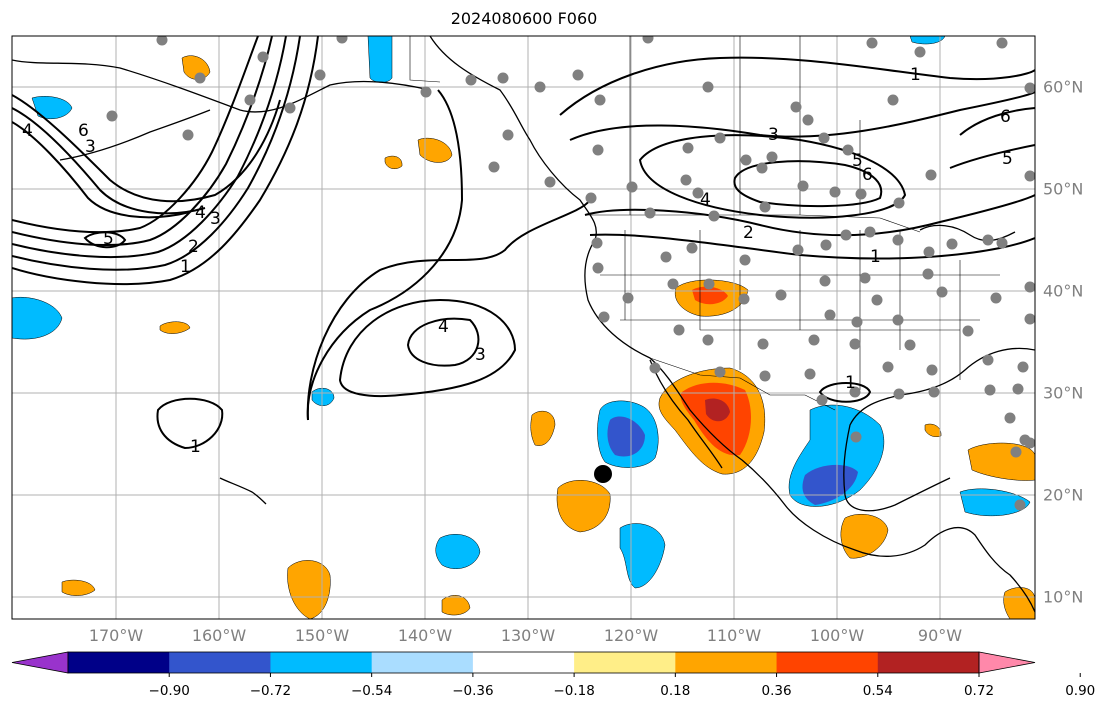 This screenshot has height=712, width=1105. What do you see at coordinates (371, 691) in the screenshot?
I see `colorbar-tick-label: −0.54` at bounding box center [371, 691].